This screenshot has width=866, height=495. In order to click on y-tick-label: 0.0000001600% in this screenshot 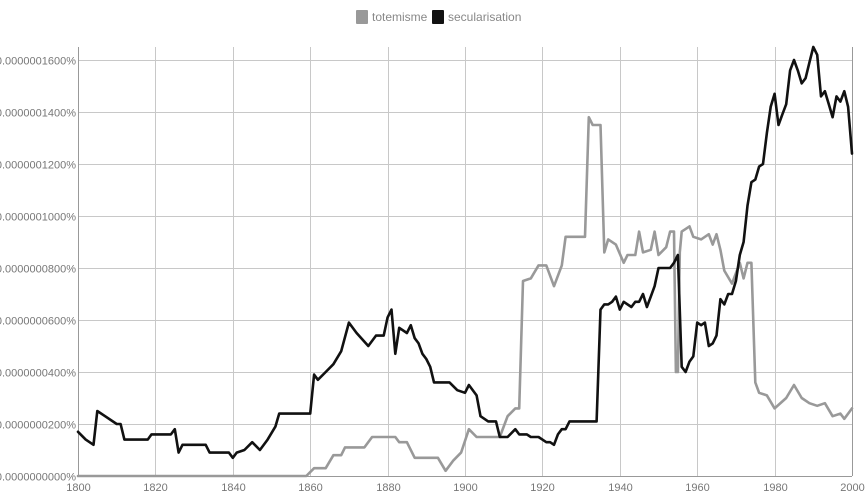, I will do `click(38, 62)`.